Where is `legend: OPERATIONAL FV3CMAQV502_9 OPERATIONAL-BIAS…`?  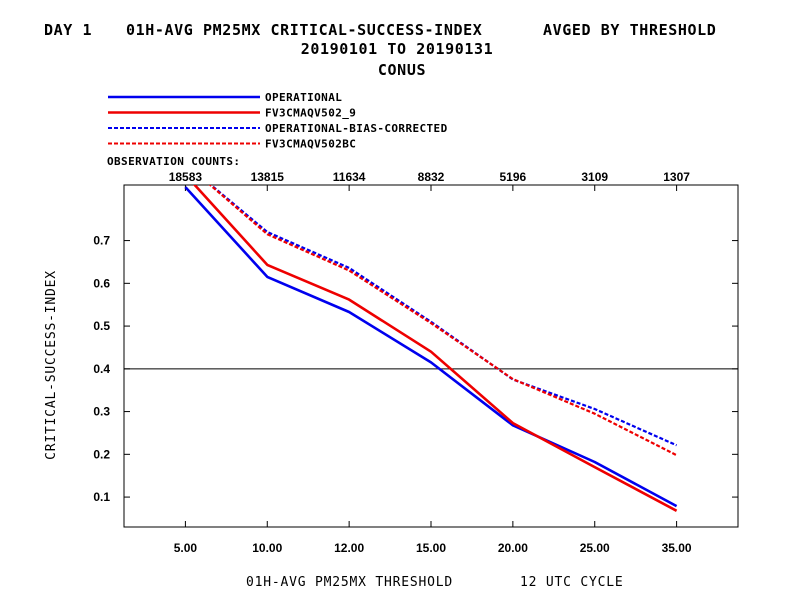 legend: OPERATIONAL FV3CMAQV502_9 OPERATIONAL-BIAS… is located at coordinates (278, 121).